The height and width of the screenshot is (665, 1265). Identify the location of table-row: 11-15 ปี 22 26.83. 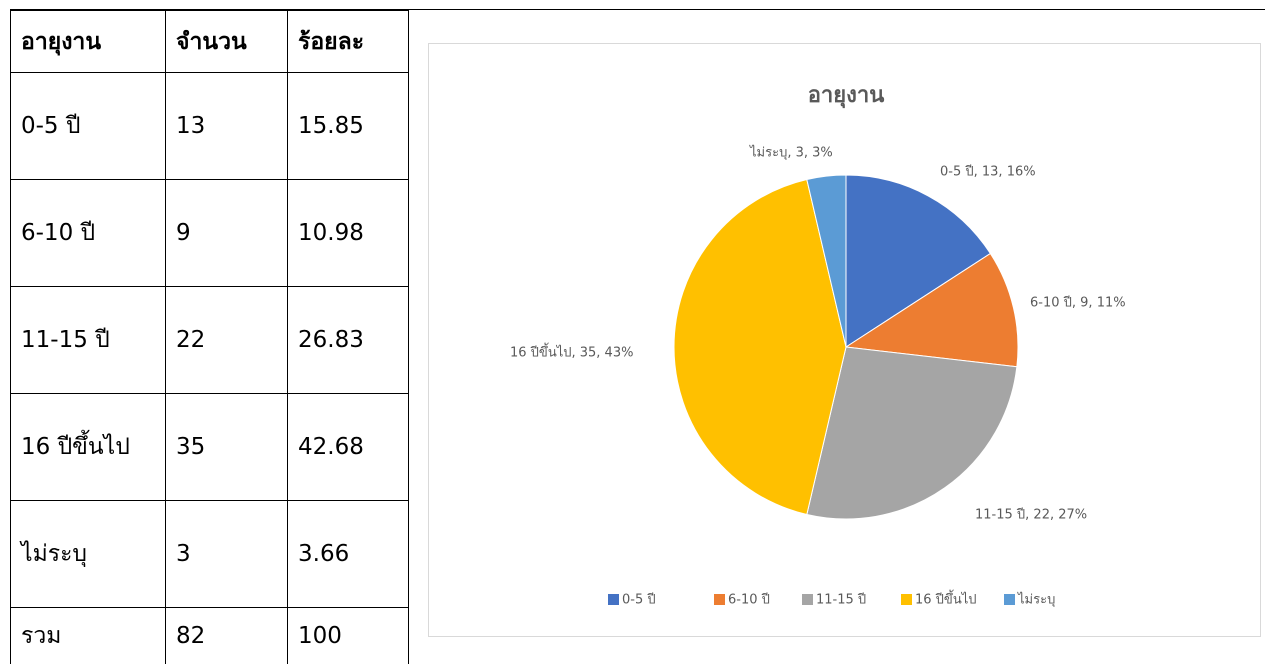
(209, 340).